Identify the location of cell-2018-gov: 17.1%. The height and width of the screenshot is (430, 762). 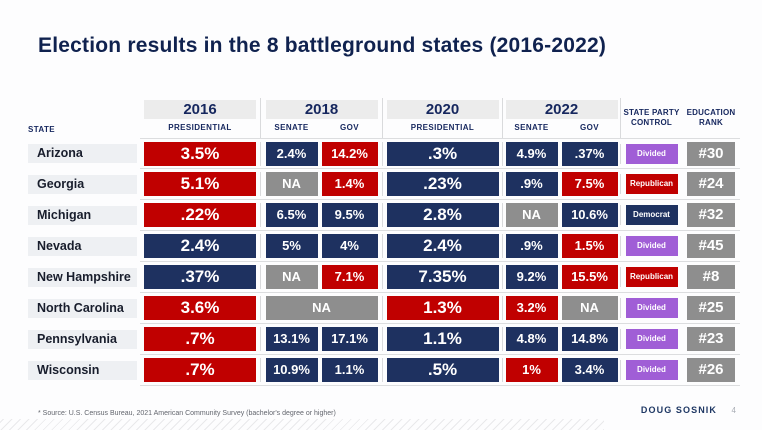
(349, 339).